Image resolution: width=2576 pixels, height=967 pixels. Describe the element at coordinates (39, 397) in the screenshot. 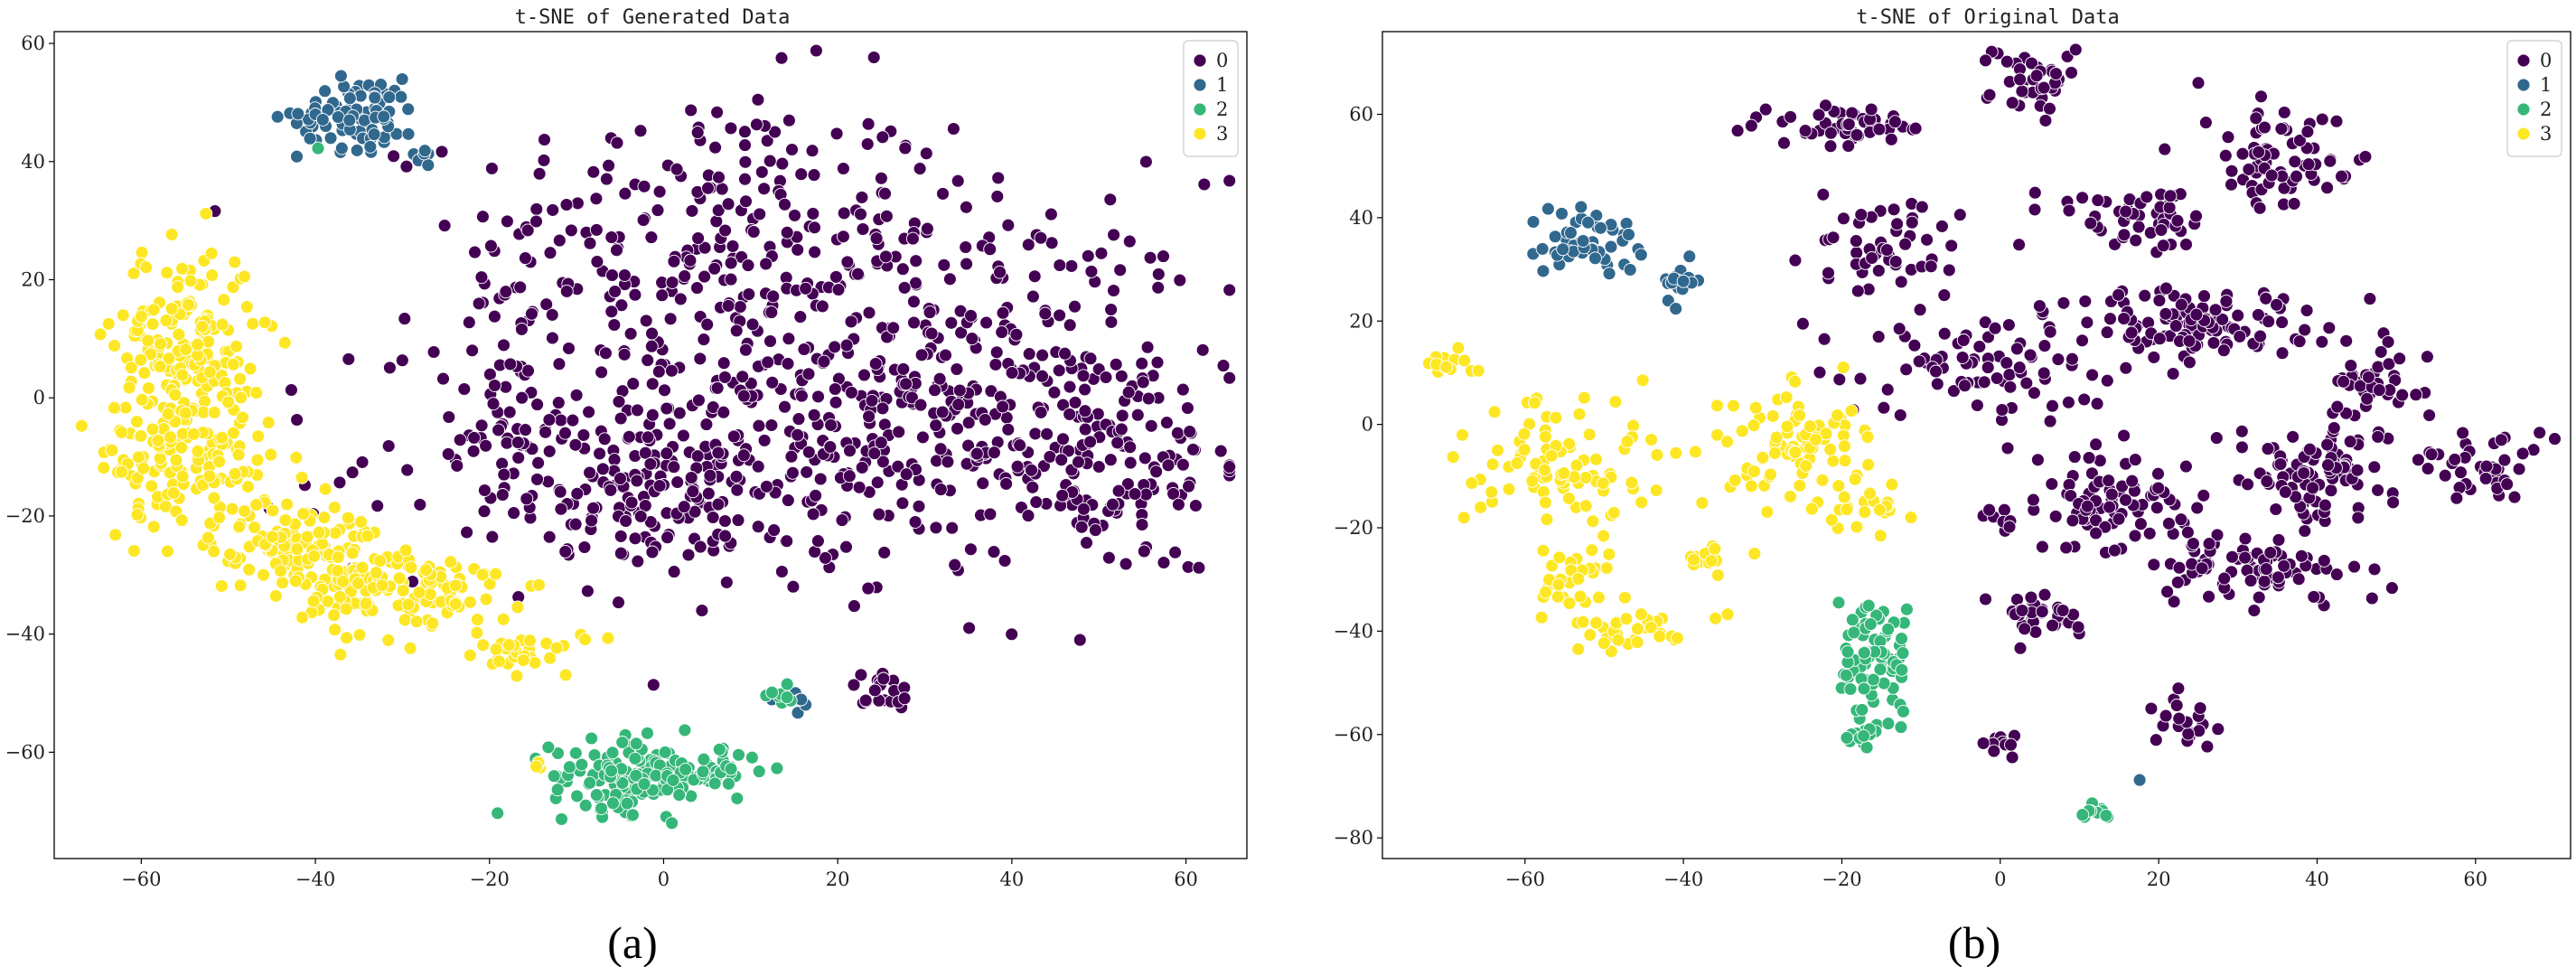

I see `y-tick-label: 0` at that location.